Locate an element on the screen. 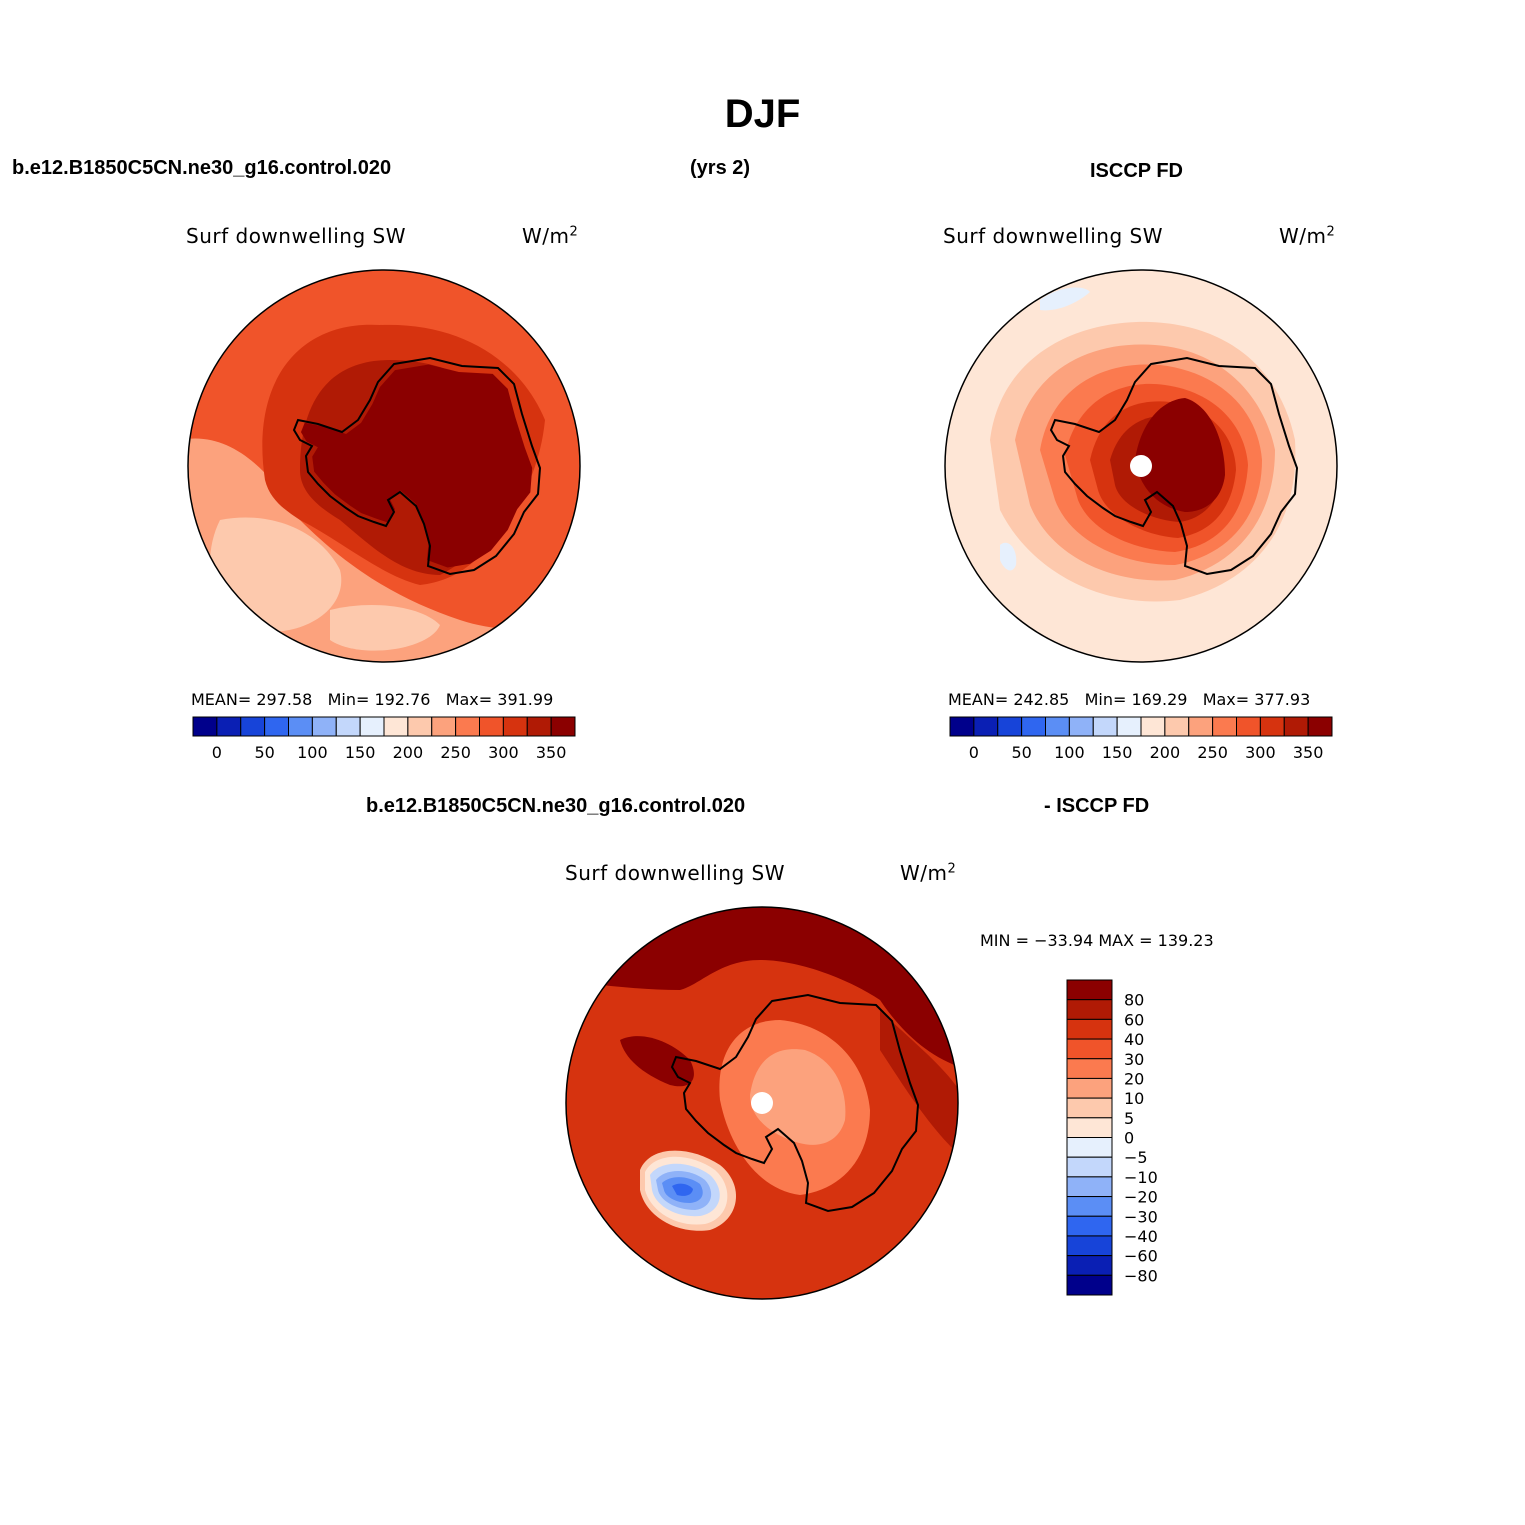 This screenshot has width=1525, height=1525. model-colorbar: 0 50 100 150 200 250 300 350 is located at coordinates (384, 739).